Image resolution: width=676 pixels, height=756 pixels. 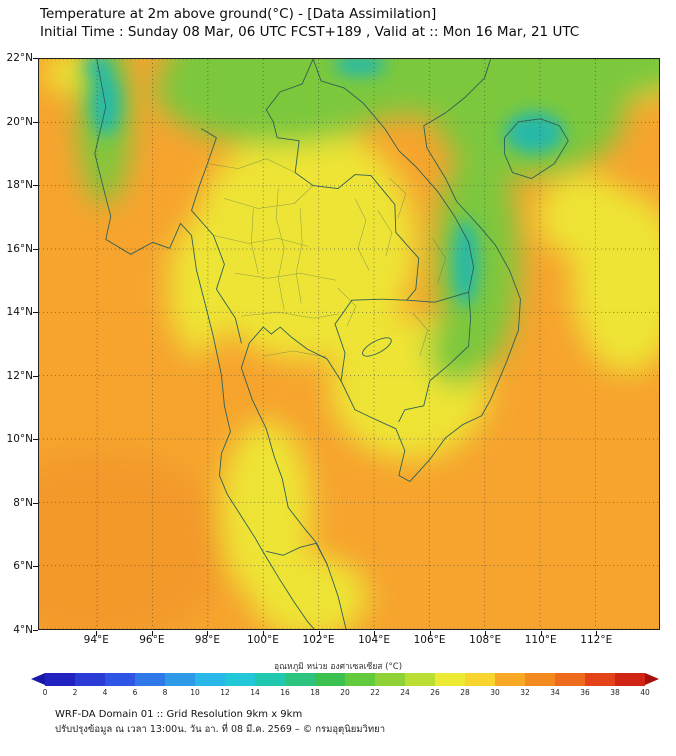 I want to click on lon-tick-label: 110°E, so click(x=540, y=640).